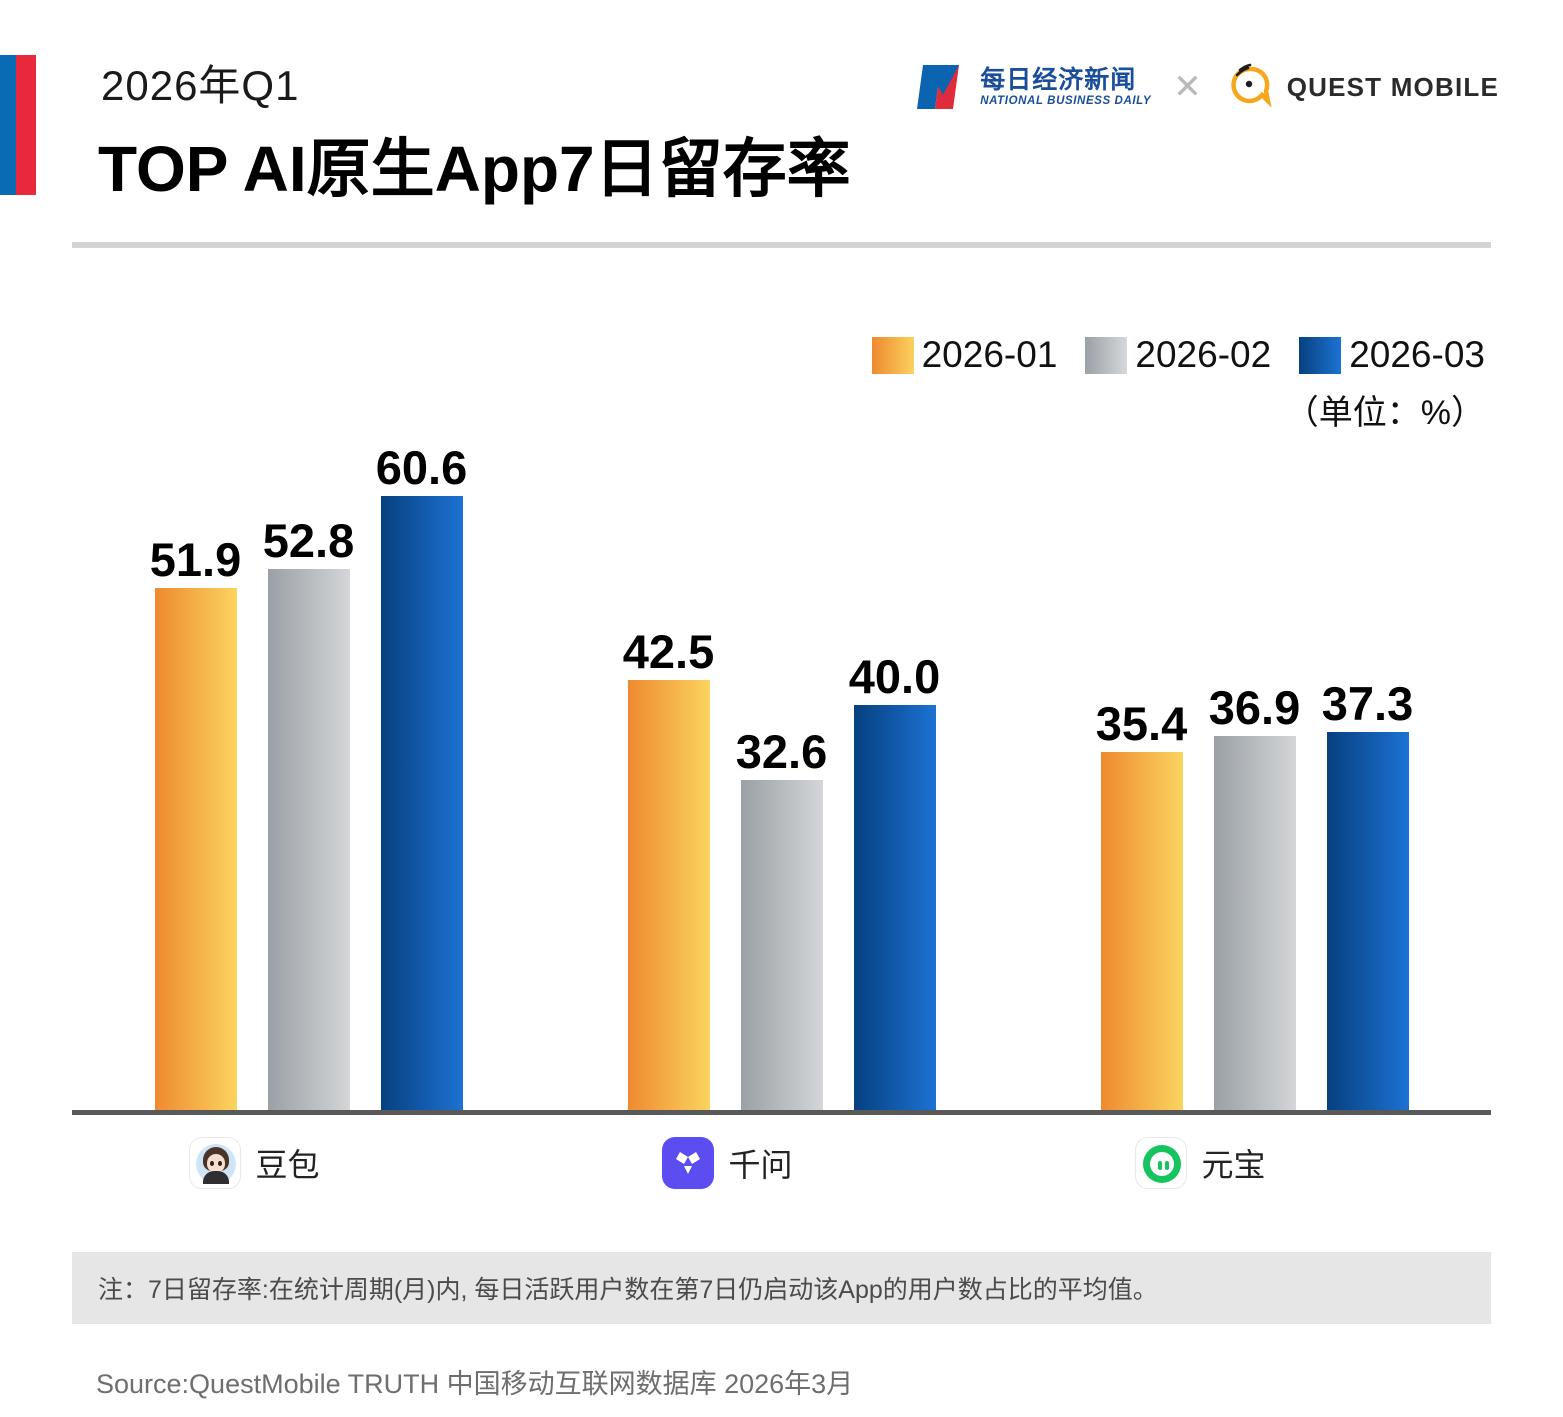 This screenshot has height=1417, width=1563. I want to click on legend-swatch-gray, so click(1106, 355).